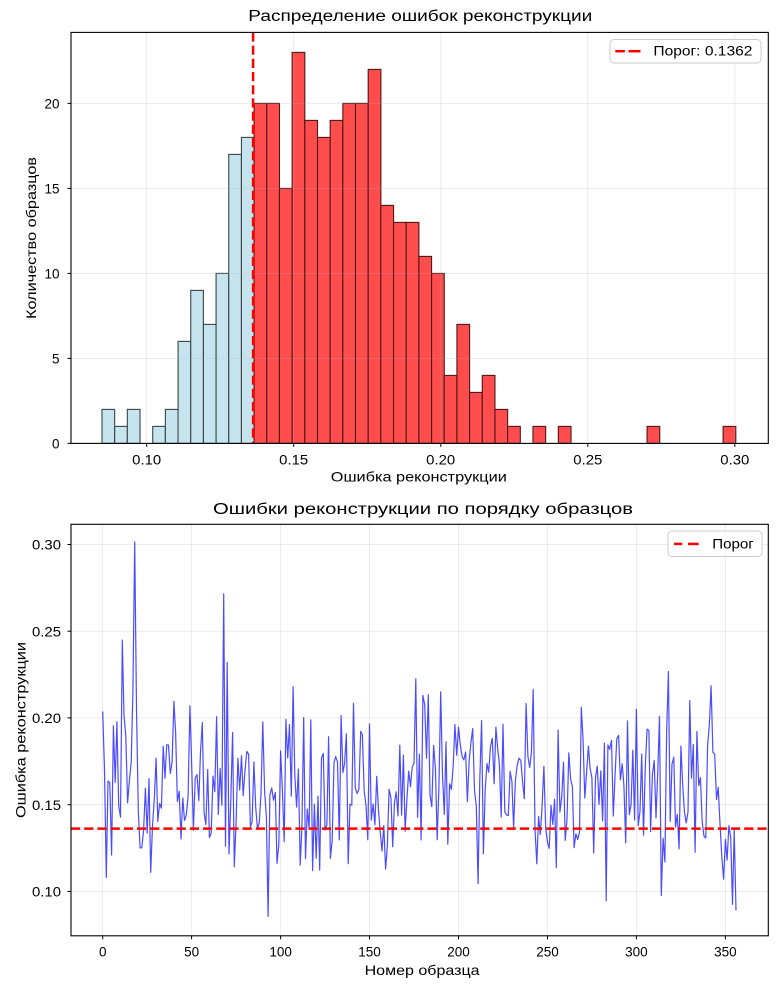  I want to click on svg-text: 5, so click(56, 359).